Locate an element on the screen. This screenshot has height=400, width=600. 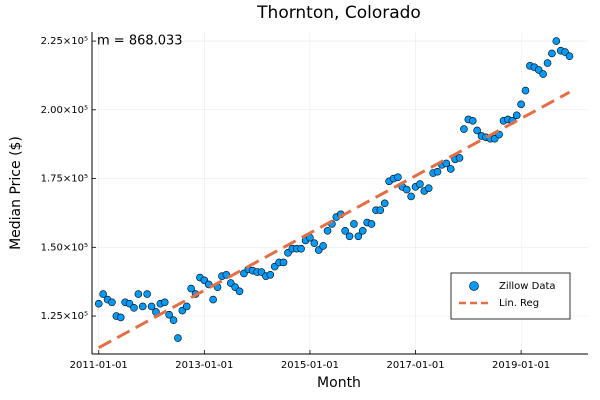
legend-label: Lin. Reg is located at coordinates (519, 303).